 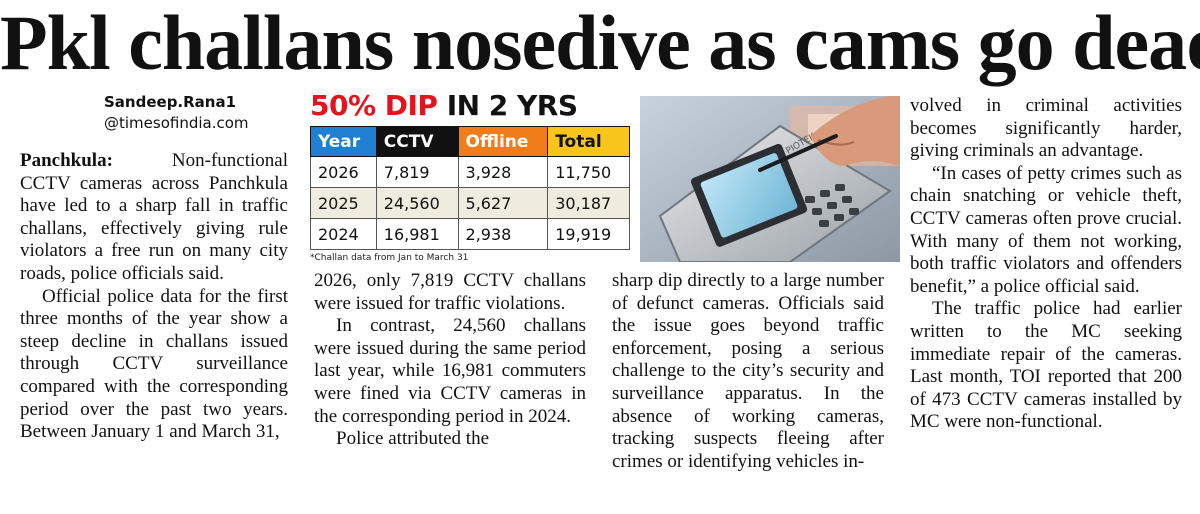 I want to click on byline-handle: @timesofindia.com, so click(x=176, y=123).